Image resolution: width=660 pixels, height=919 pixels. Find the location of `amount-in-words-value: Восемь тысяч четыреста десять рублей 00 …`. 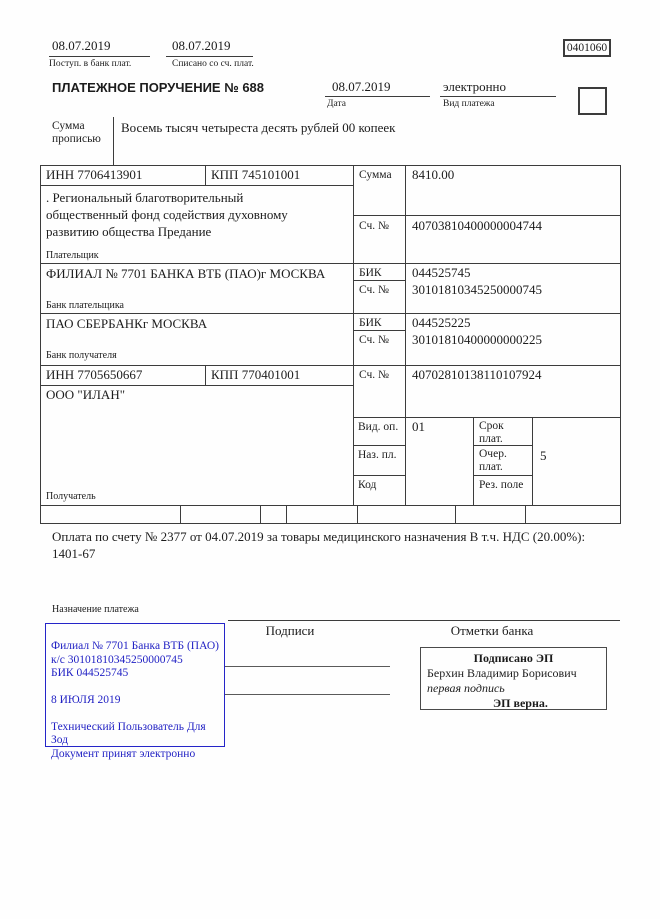

amount-in-words-value: Восемь тысяч четыреста десять рублей 00 … is located at coordinates (258, 127).